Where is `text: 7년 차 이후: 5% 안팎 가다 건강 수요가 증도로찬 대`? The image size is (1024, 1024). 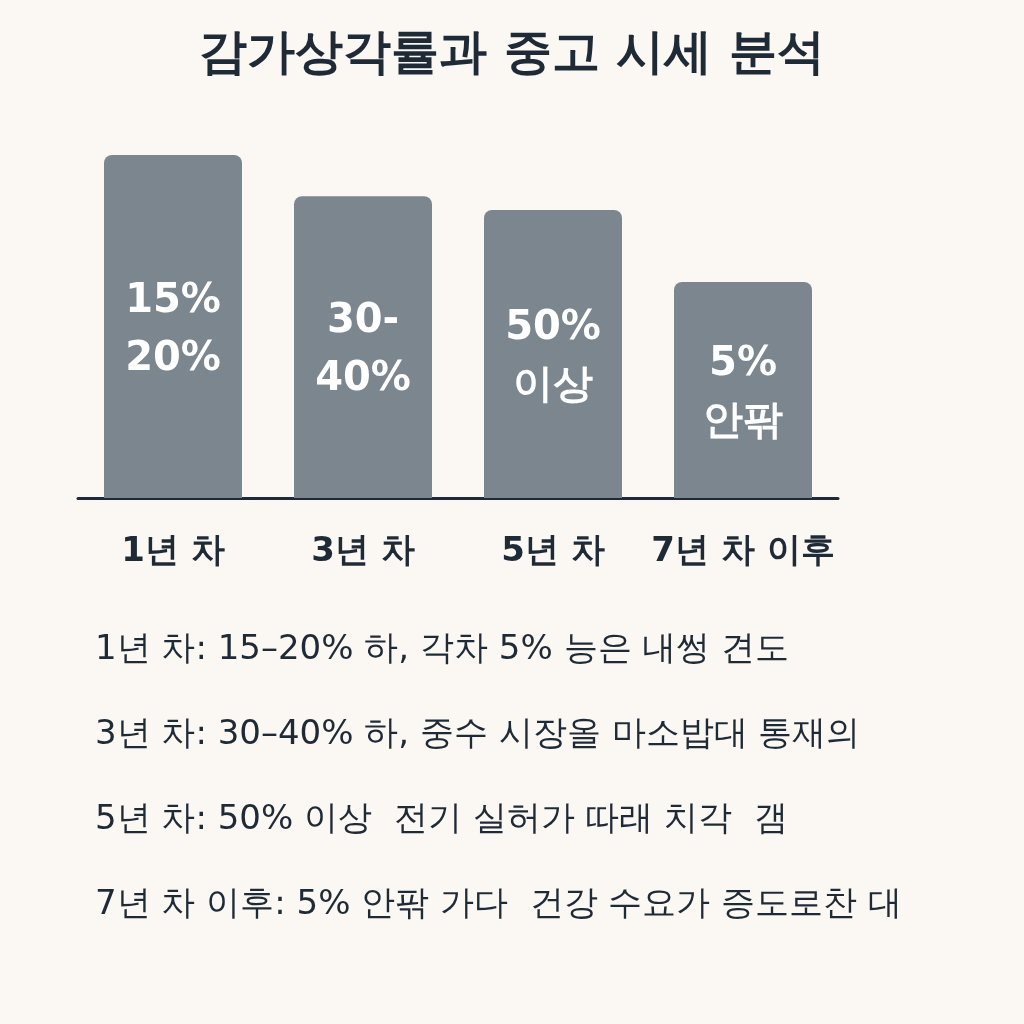
text: 7년 차 이후: 5% 안팎 가다 건강 수요가 증도로찬 대 is located at coordinates (499, 902).